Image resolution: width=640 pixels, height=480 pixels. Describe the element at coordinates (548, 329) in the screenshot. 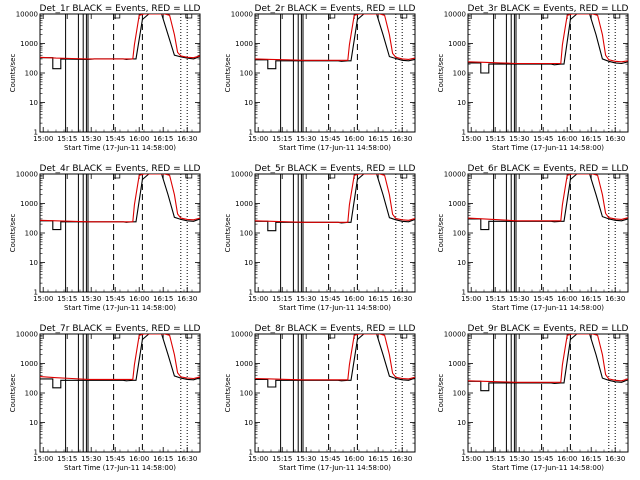

I see `chart-title: Det_9r BLACK = Events, RED = LLD` at that location.